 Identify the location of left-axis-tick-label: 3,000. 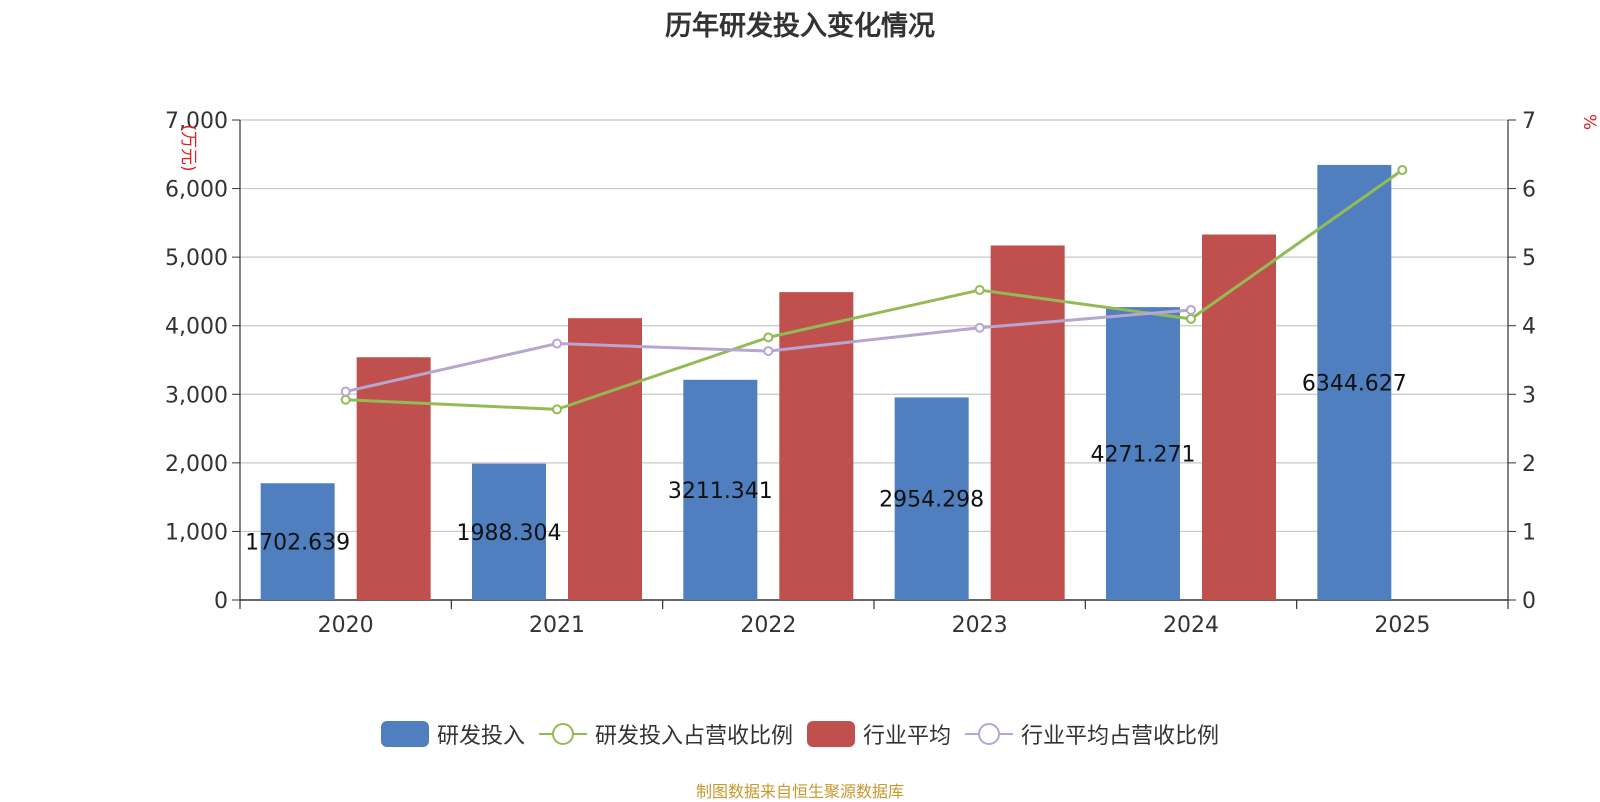
(196, 395).